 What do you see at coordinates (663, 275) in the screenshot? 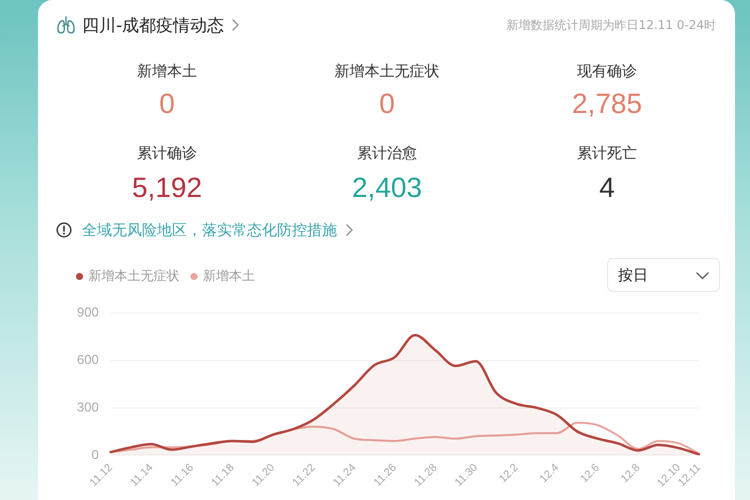
I see `dropdown-select: 按日` at bounding box center [663, 275].